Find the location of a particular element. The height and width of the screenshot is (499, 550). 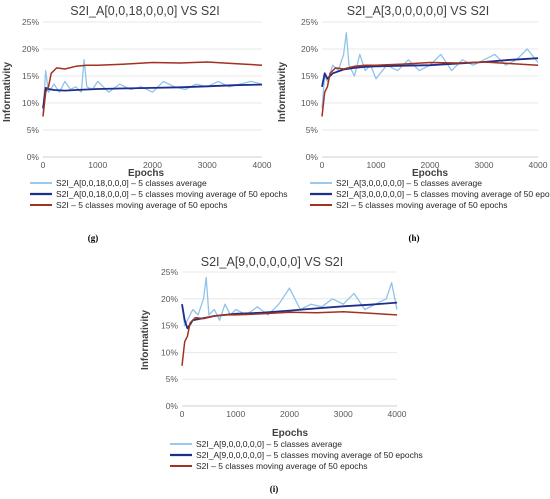

chart-title: S2I_A[9,0,0,0,0,0] VS S2I is located at coordinates (272, 262).